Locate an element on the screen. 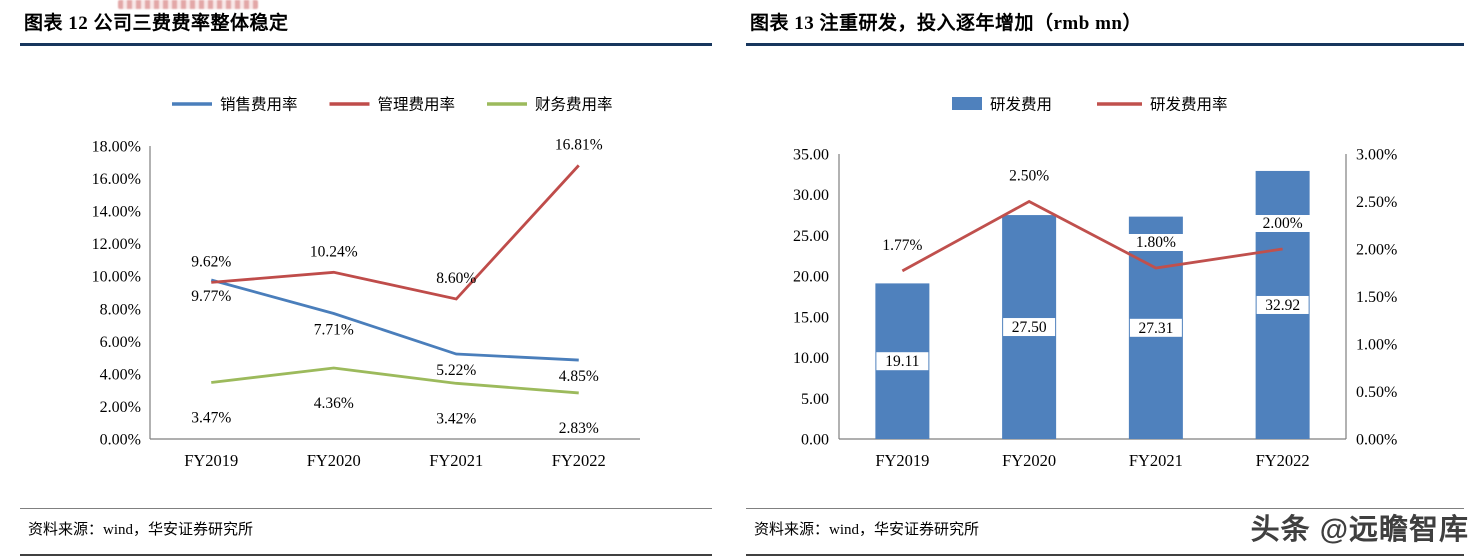 The width and height of the screenshot is (1483, 556). y-tick-label: 12.00% is located at coordinates (116, 244).